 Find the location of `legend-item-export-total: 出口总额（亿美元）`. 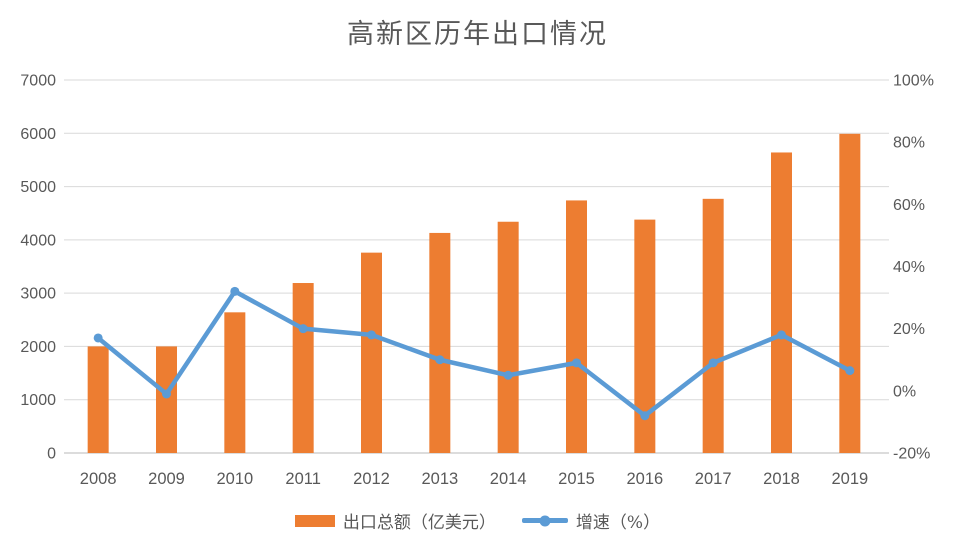

legend-item-export-total: 出口总额（亿美元） is located at coordinates (395, 520).